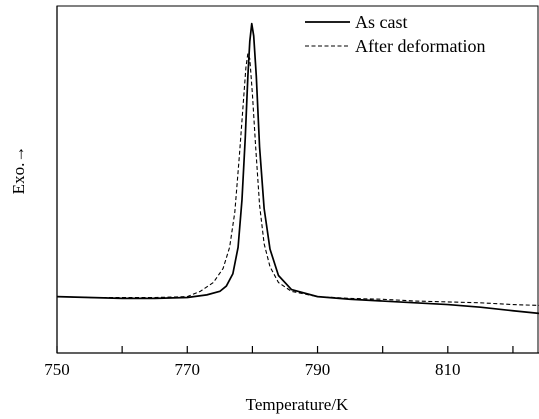  What do you see at coordinates (395, 34) in the screenshot?
I see `legend: As cast After deformation` at bounding box center [395, 34].